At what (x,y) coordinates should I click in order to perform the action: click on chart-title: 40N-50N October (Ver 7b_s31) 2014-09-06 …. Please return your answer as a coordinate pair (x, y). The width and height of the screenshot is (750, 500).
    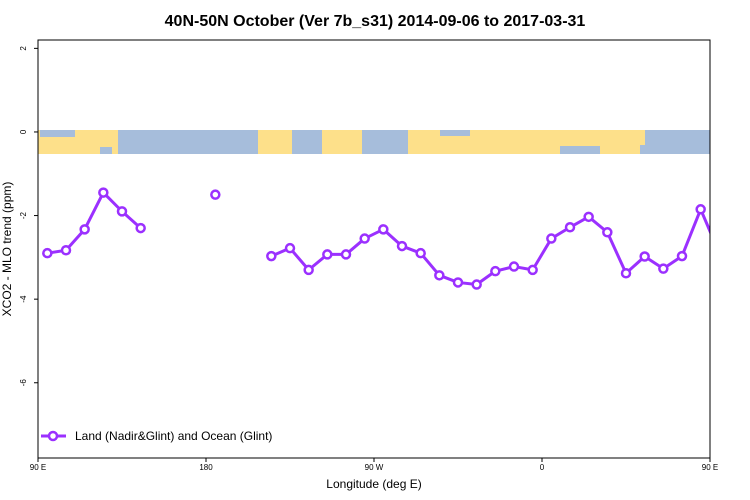
    Looking at the image, I should click on (375, 21).